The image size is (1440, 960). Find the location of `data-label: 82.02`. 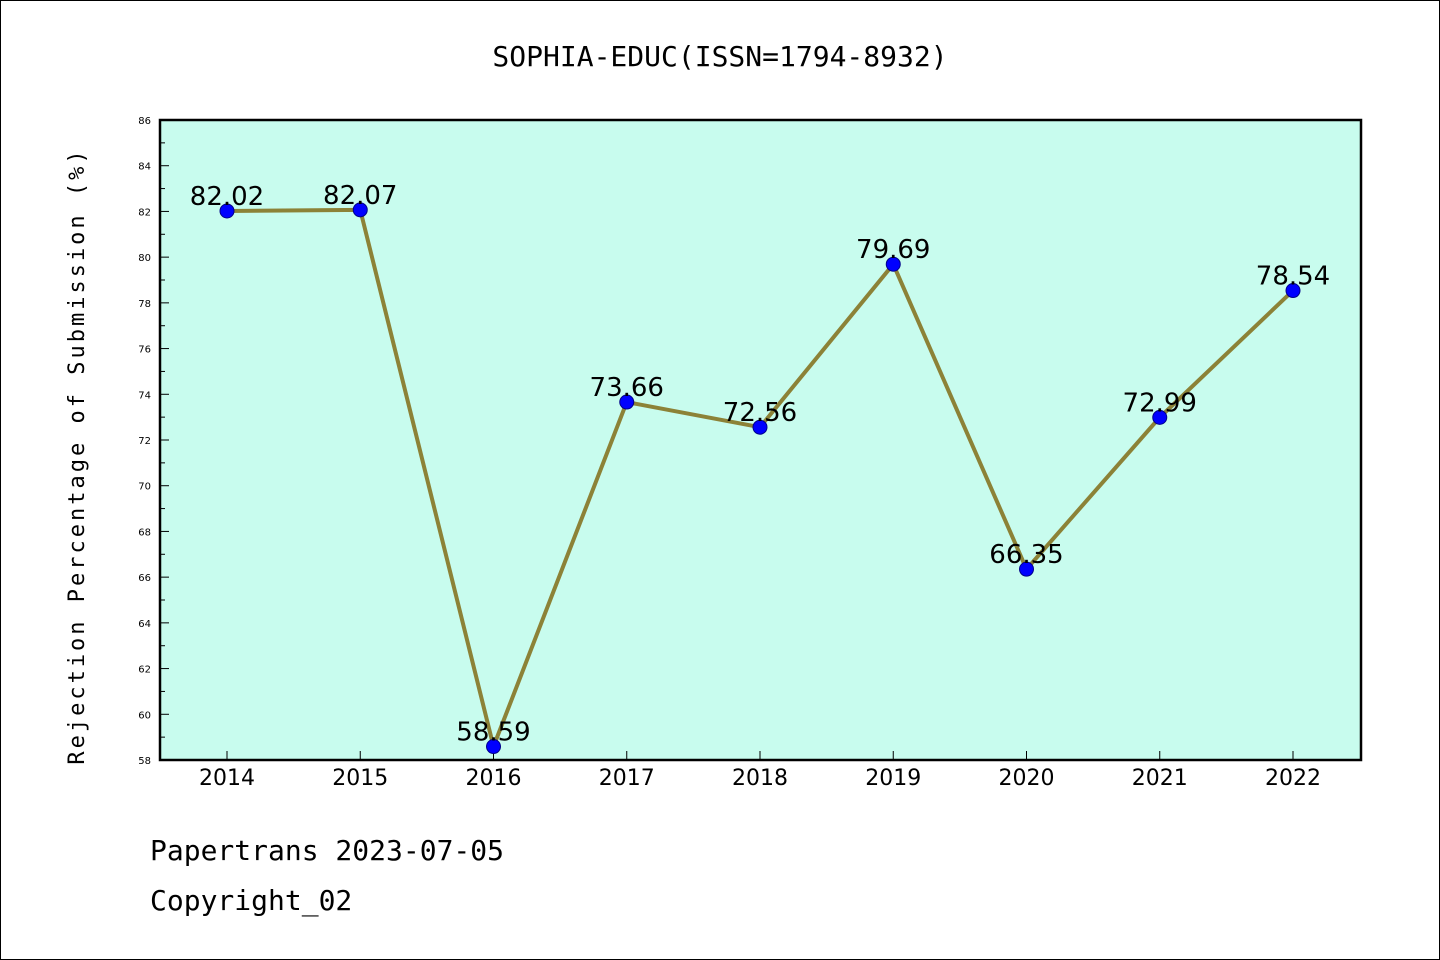

data-label: 82.02 is located at coordinates (227, 197).